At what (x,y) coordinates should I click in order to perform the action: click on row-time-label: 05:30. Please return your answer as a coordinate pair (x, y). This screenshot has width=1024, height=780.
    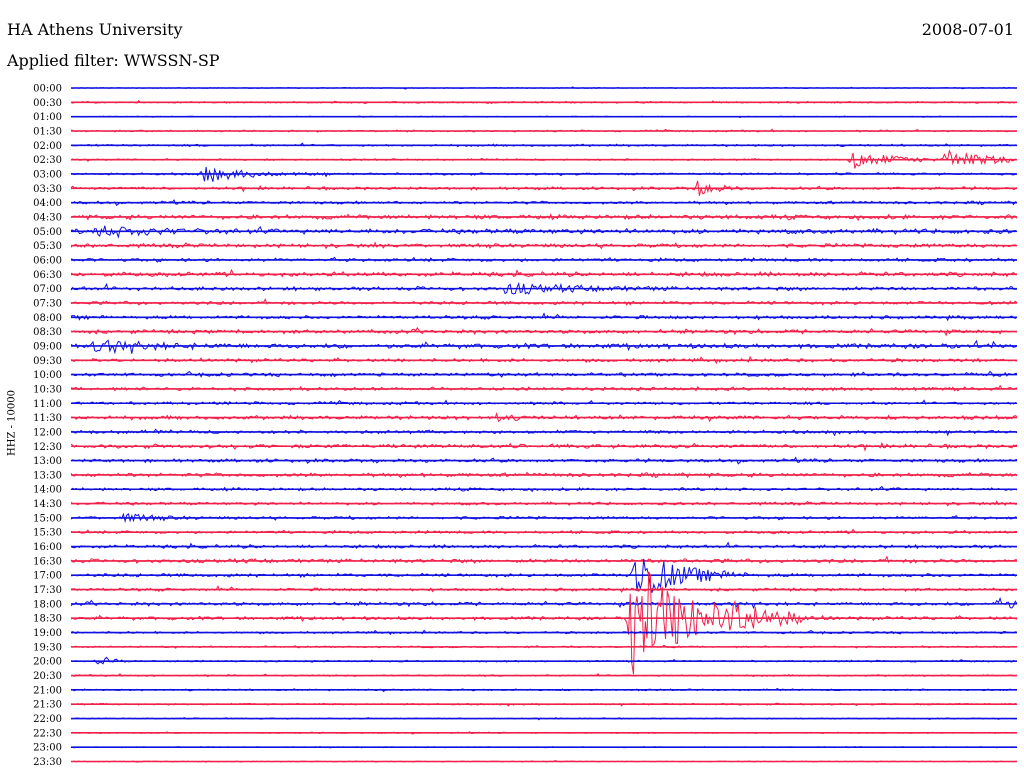
    Looking at the image, I should click on (47, 246).